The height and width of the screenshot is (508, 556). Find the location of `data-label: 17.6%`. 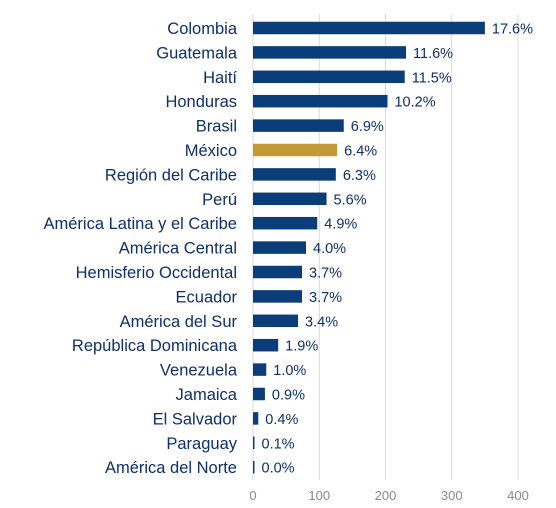

data-label: 17.6% is located at coordinates (512, 30).